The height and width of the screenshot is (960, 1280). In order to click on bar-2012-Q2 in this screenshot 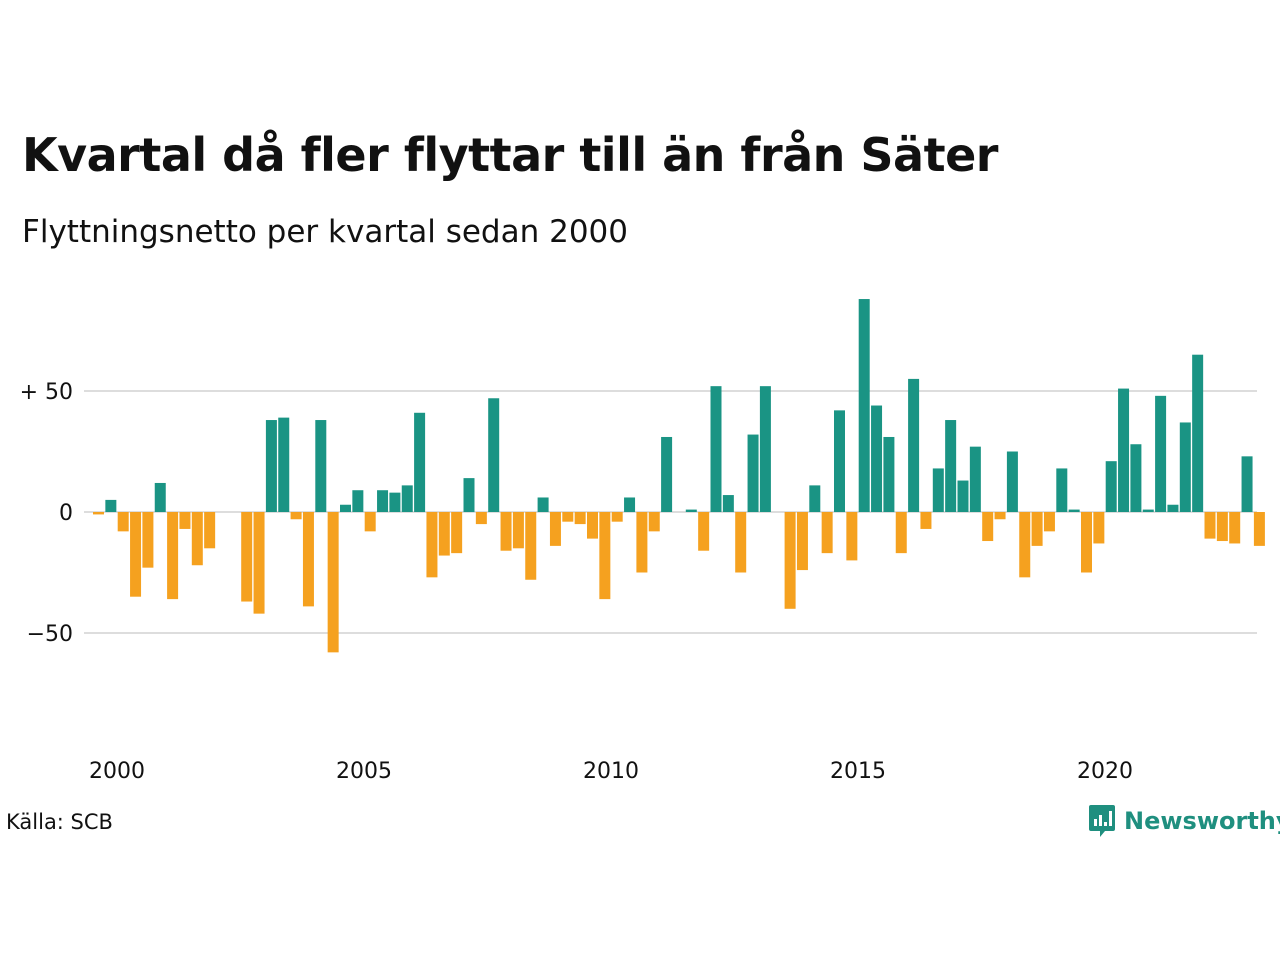, I will do `click(704, 531)`.